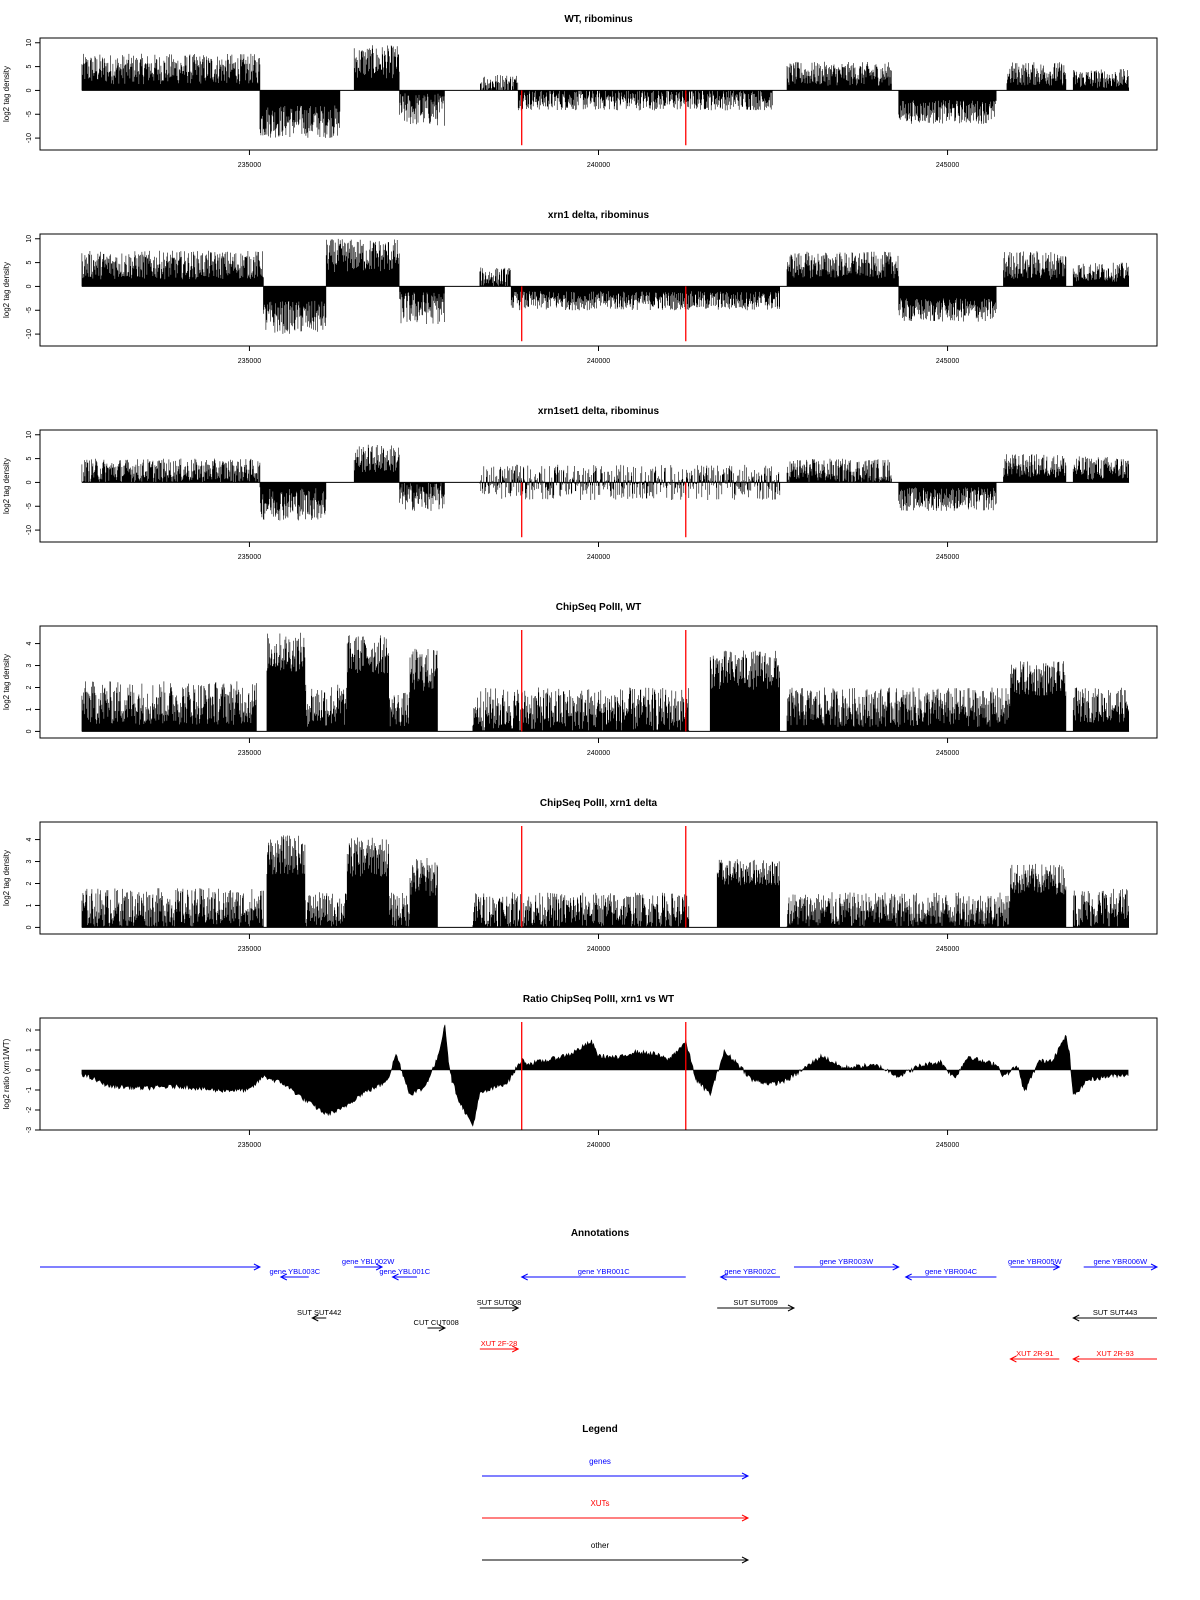  Describe the element at coordinates (600, 1233) in the screenshot. I see `annotations-title: Annotations` at that location.